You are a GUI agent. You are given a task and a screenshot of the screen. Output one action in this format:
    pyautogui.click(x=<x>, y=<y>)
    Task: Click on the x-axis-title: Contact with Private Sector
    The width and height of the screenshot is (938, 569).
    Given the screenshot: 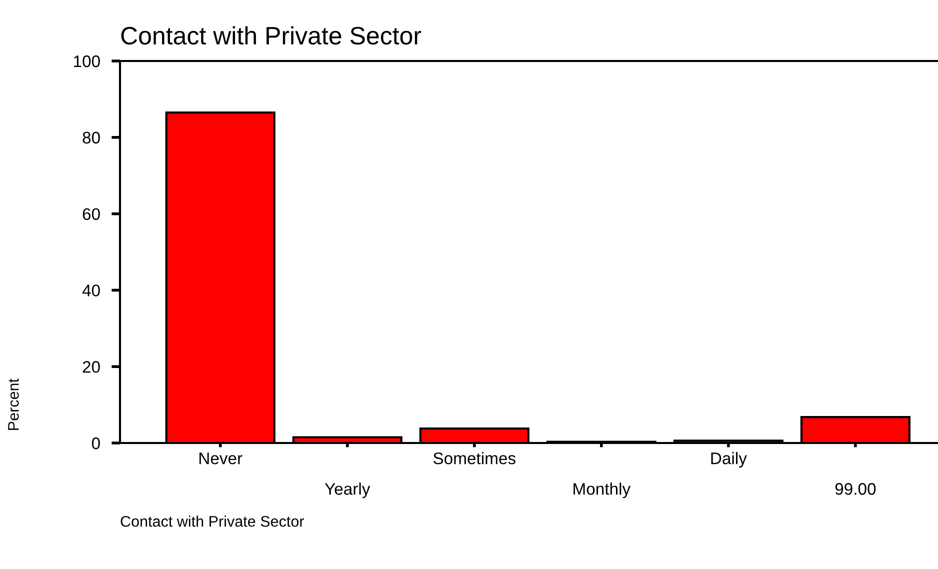 What is the action you would take?
    pyautogui.click(x=212, y=521)
    